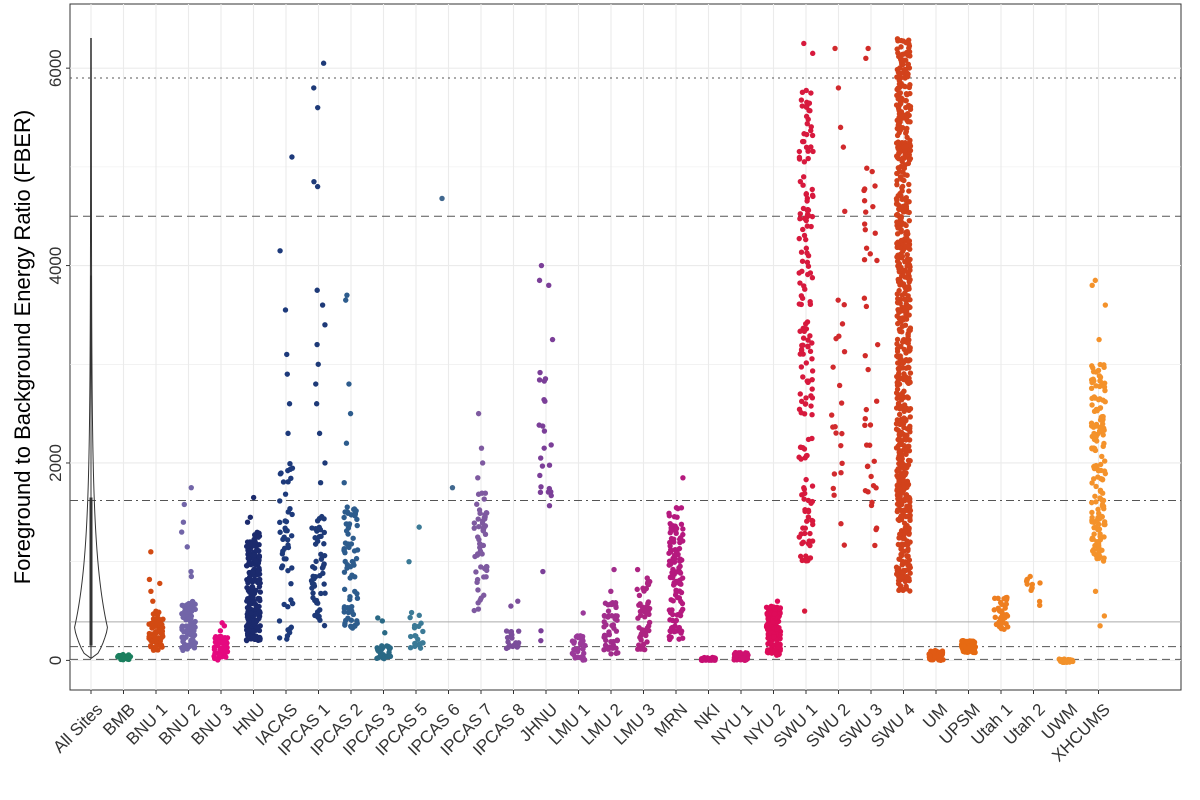 The image size is (1200, 800). What do you see at coordinates (968, 646) in the screenshot?
I see `series-upsm` at bounding box center [968, 646].